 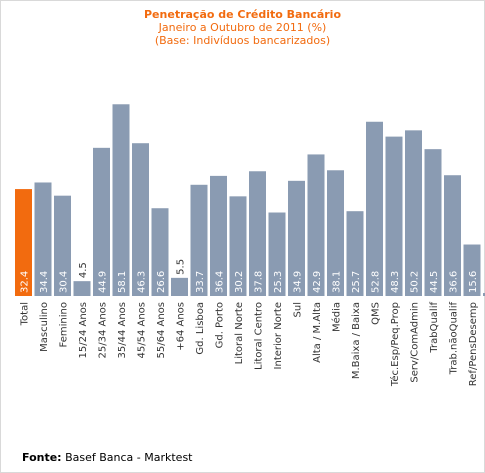 I want to click on category-label-3: 15/24 Anos, so click(x=83, y=330).